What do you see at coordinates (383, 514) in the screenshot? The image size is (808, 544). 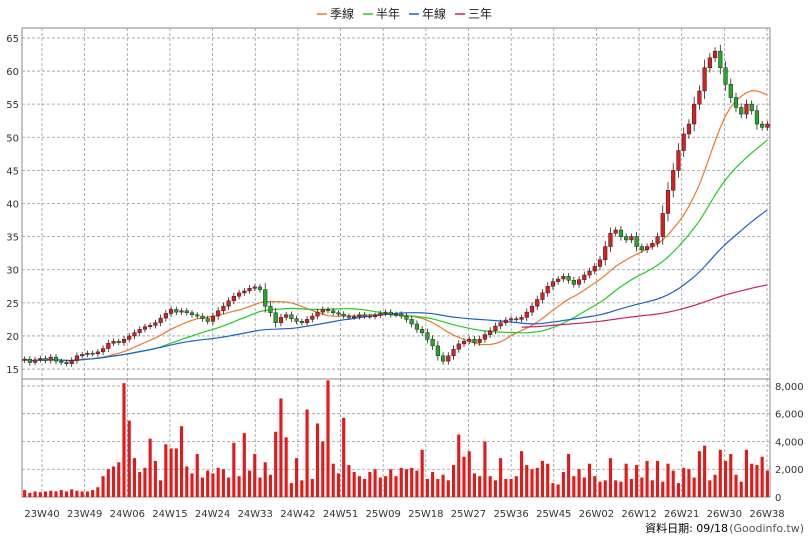 I see `x-tick-label: 25W09` at bounding box center [383, 514].